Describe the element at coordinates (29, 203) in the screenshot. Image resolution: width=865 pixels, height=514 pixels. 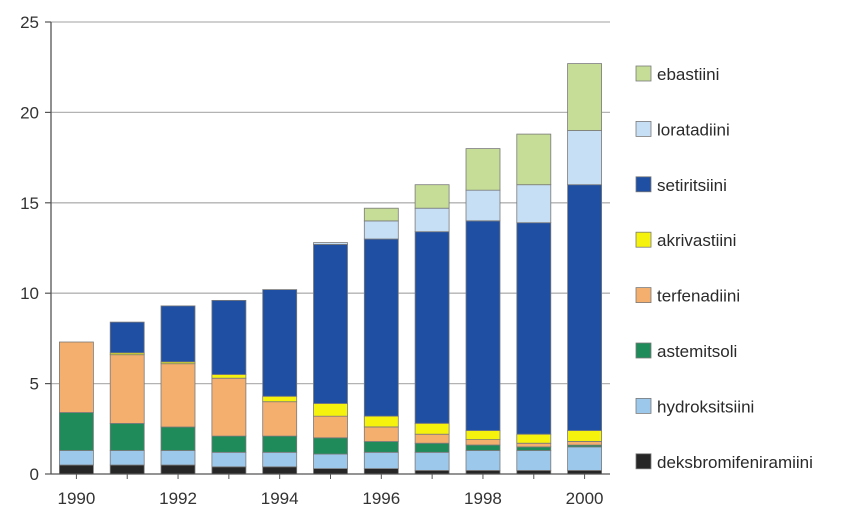
I see `y-tick-label: 15` at that location.